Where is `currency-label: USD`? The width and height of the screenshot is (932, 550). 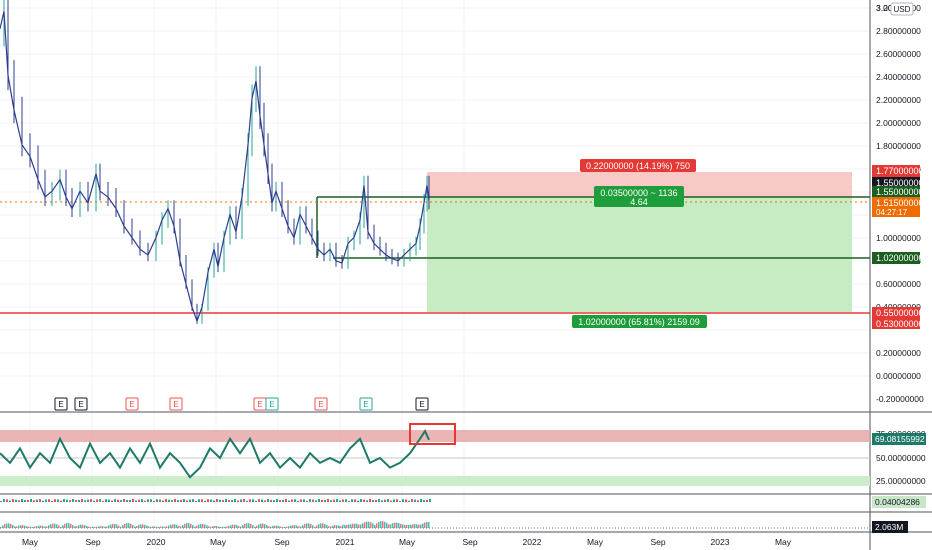
currency-label: USD is located at coordinates (902, 9).